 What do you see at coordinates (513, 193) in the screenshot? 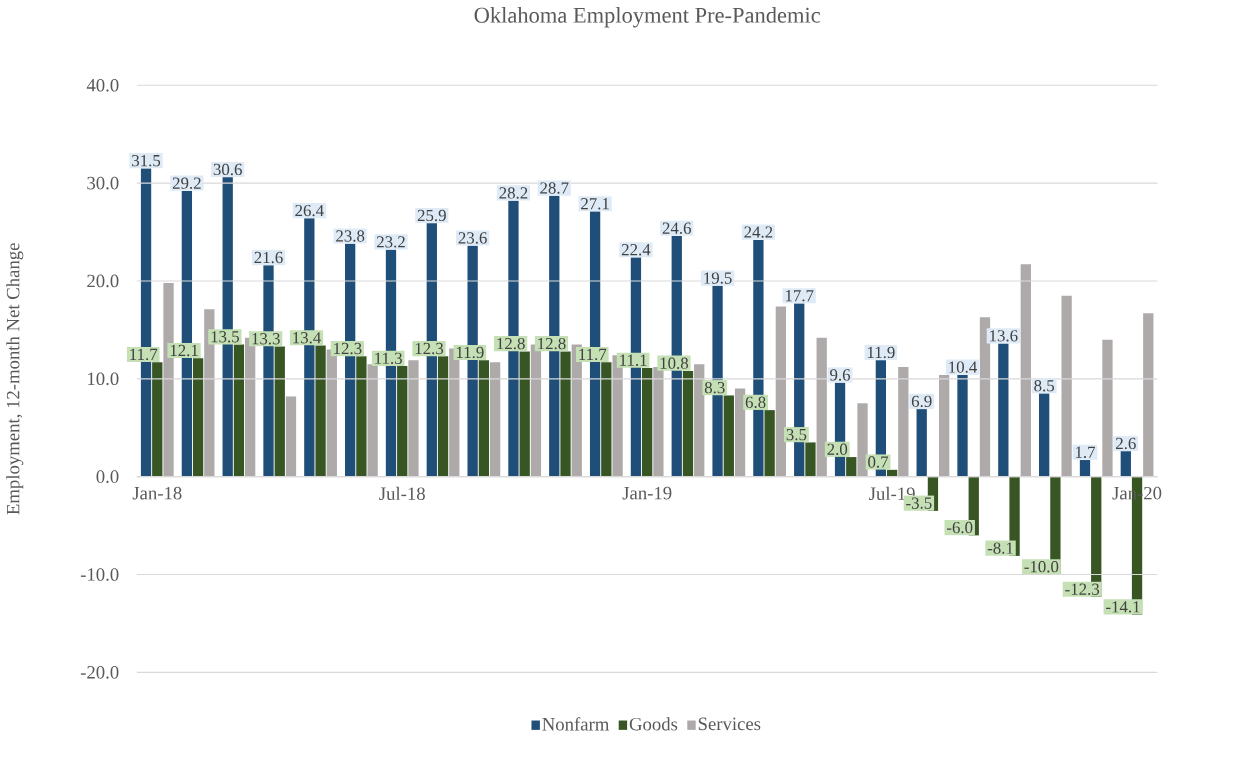
I see `data-label: 28.2` at bounding box center [513, 193].